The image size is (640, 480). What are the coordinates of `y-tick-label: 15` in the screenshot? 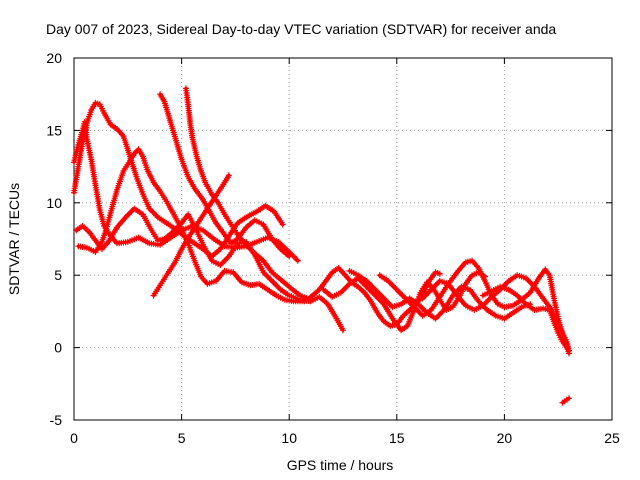 It's located at (54, 130).